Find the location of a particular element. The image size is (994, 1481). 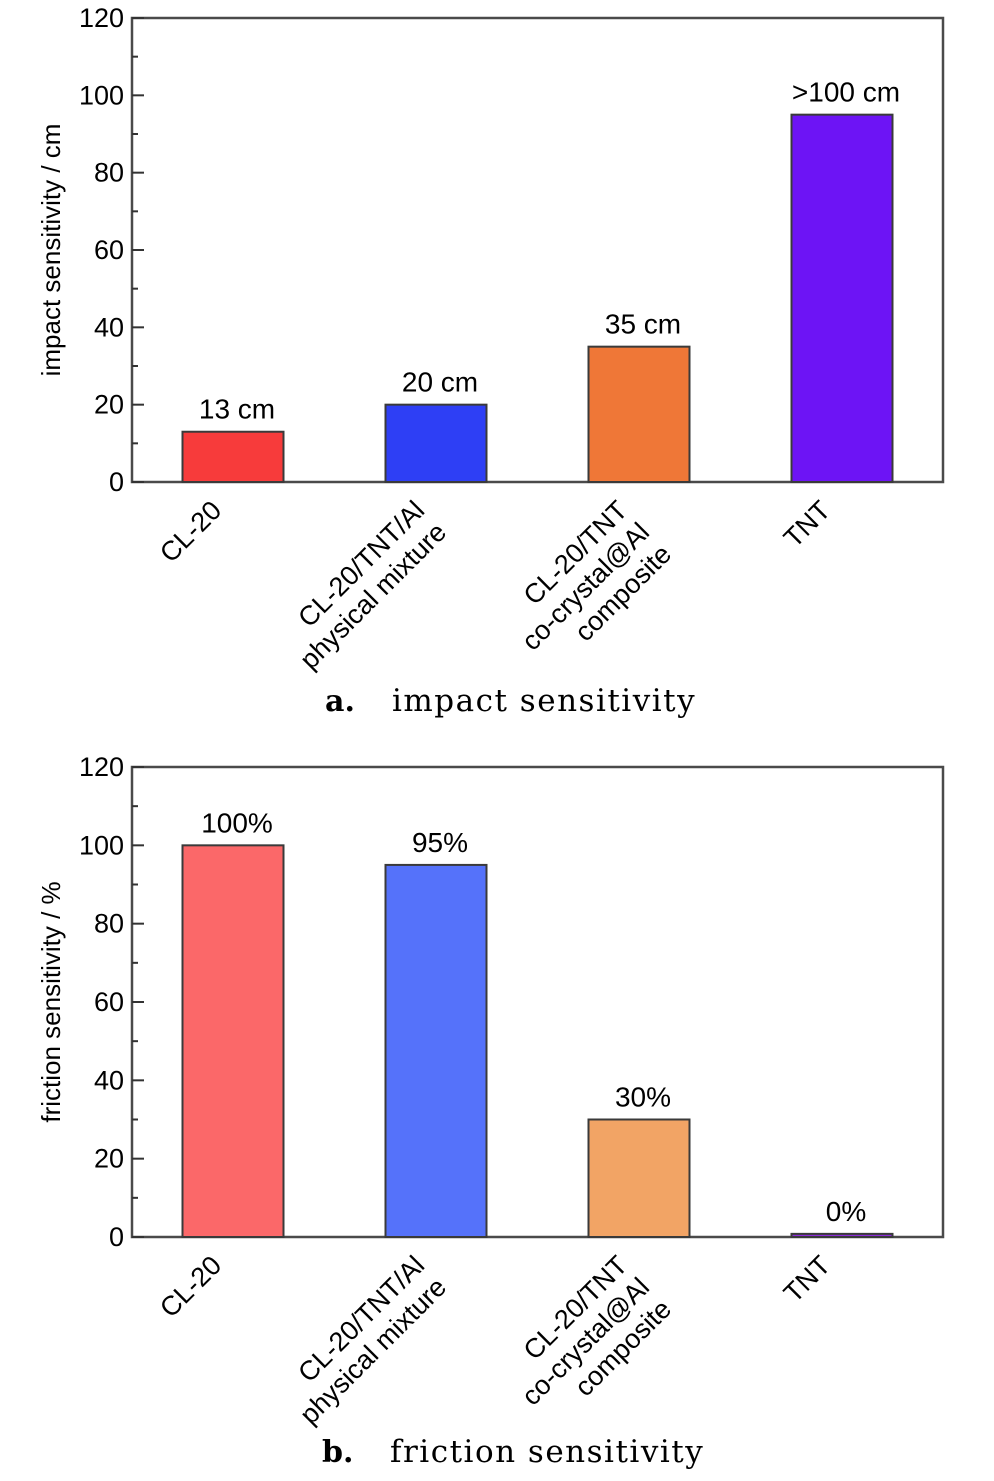

y-axis-label: impact sensitivity / cm is located at coordinates (51, 250).